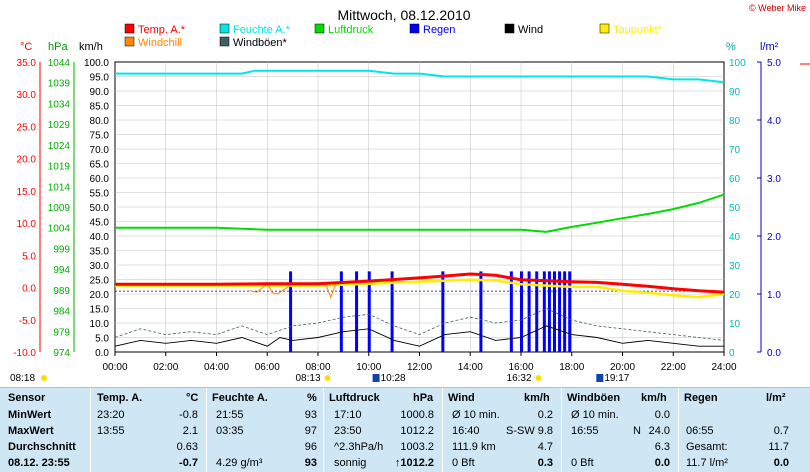 This screenshot has height=472, width=810. What do you see at coordinates (571, 367) in the screenshot?
I see `x-tick-label: 18:00` at bounding box center [571, 367].